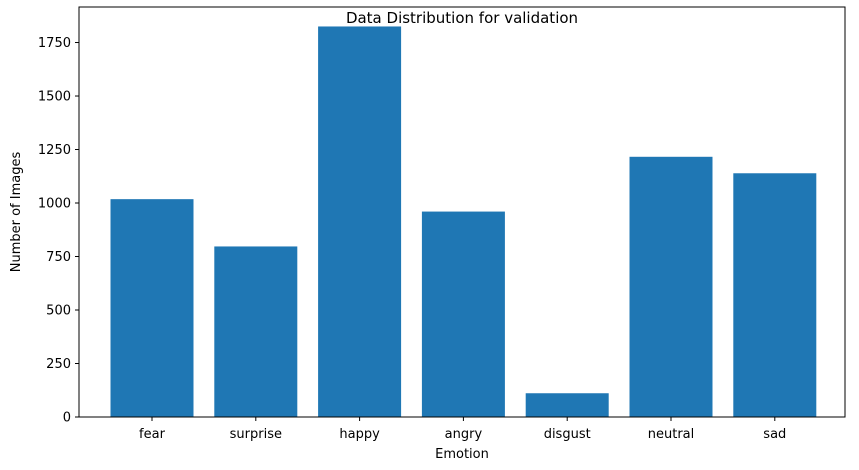 The width and height of the screenshot is (859, 470). What do you see at coordinates (67, 418) in the screenshot?
I see `y-tick-label: 0` at bounding box center [67, 418].